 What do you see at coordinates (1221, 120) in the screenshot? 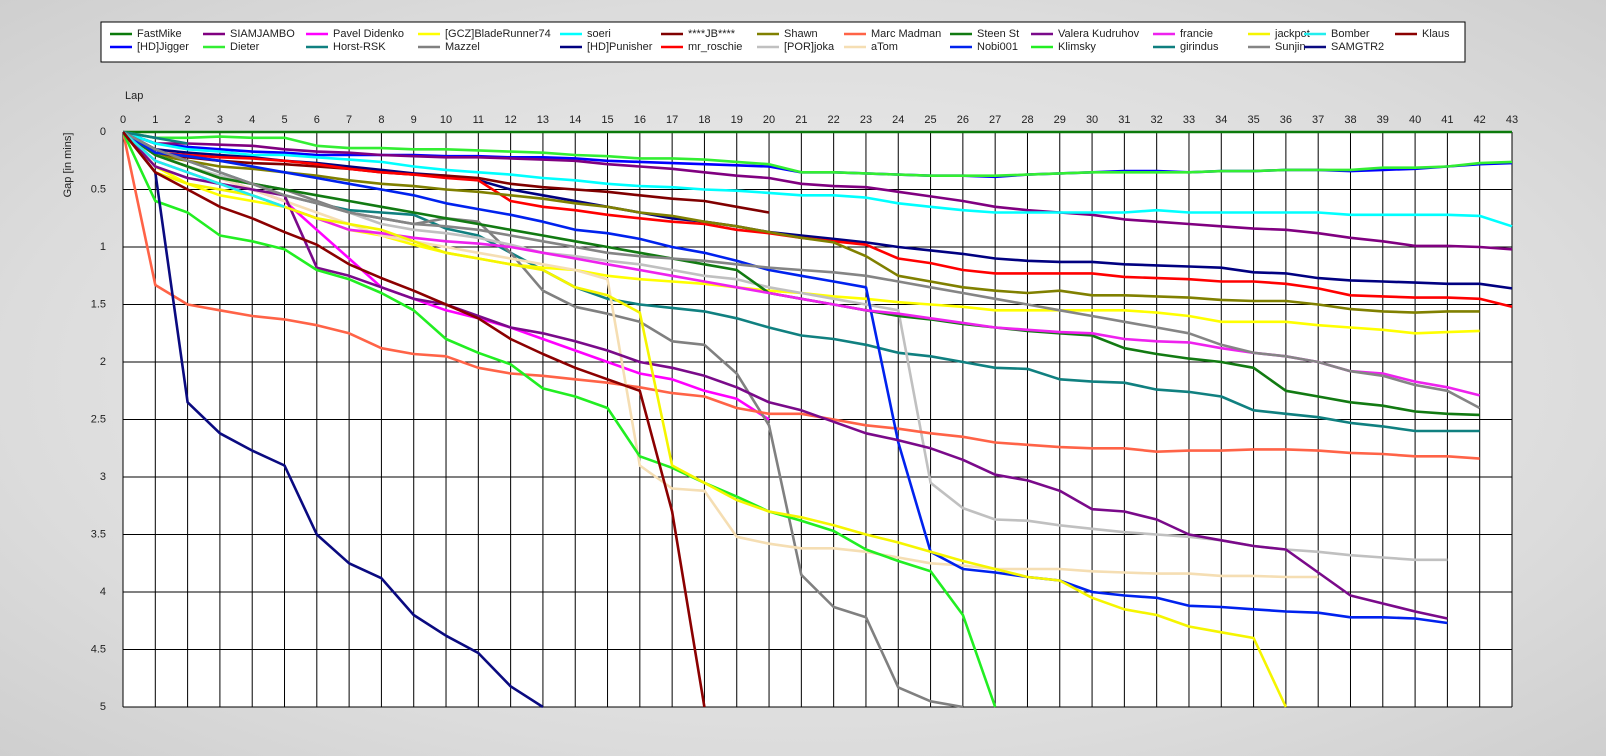
I see `x-tick-label: 34` at bounding box center [1221, 120].